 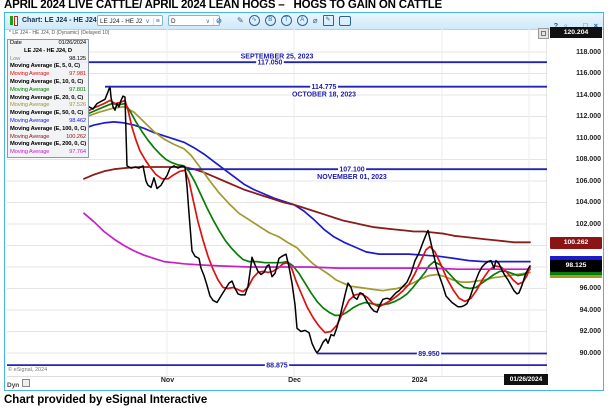 I want to click on data-window-value: 98.125, so click(x=77, y=58).